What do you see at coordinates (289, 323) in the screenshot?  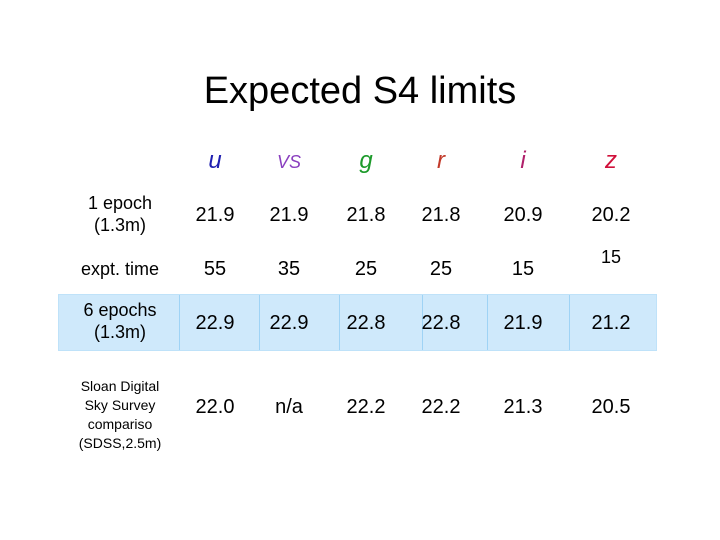 I see `cell-6epochs-vs: 22.9` at bounding box center [289, 323].